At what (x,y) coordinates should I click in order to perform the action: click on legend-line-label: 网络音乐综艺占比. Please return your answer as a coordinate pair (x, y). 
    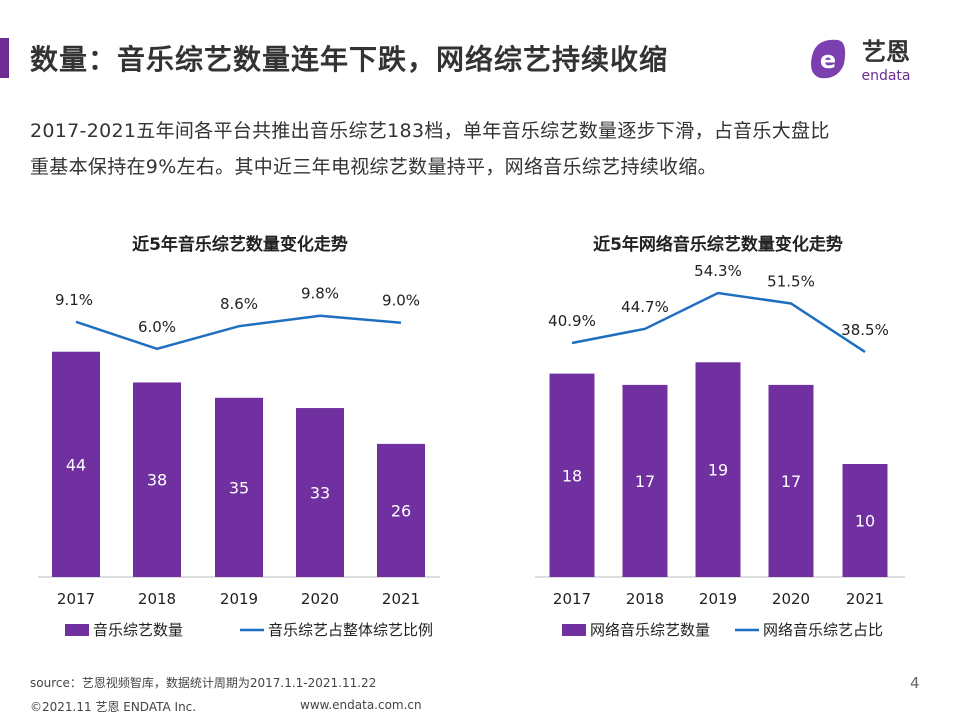
    Looking at the image, I should click on (823, 630).